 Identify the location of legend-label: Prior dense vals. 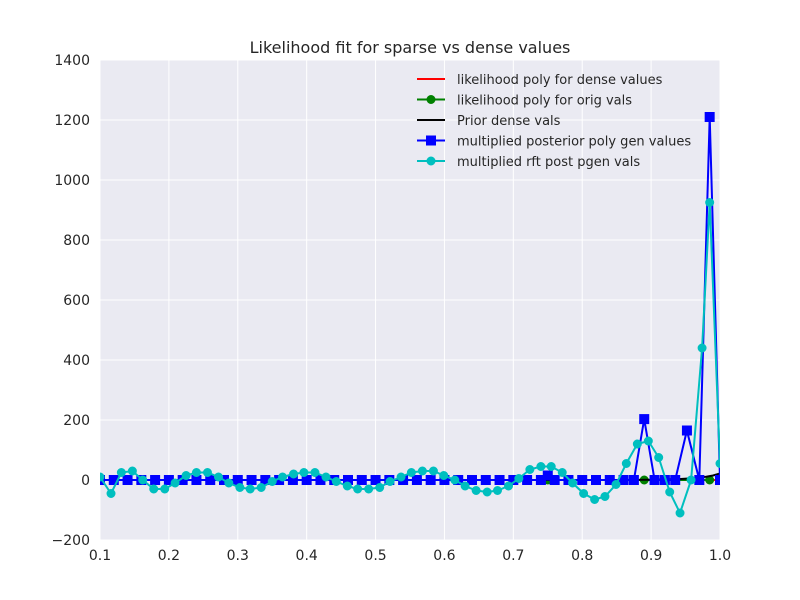
(509, 121).